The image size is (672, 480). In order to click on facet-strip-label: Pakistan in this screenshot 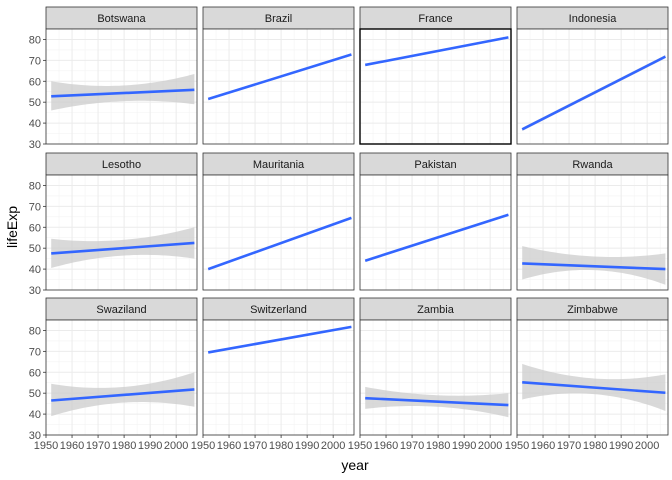, I will do `click(435, 165)`.